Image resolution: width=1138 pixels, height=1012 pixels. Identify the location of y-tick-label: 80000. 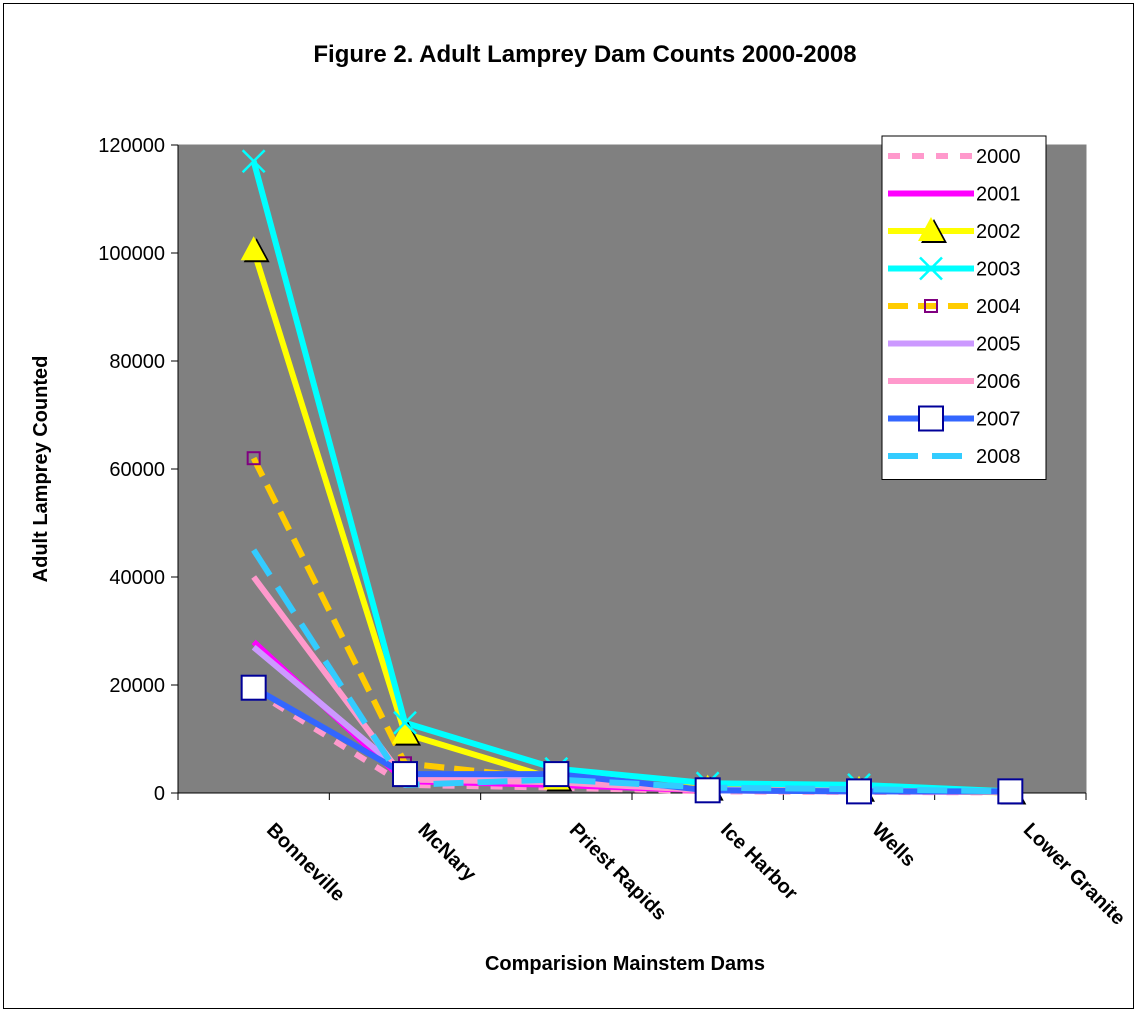
(137, 362).